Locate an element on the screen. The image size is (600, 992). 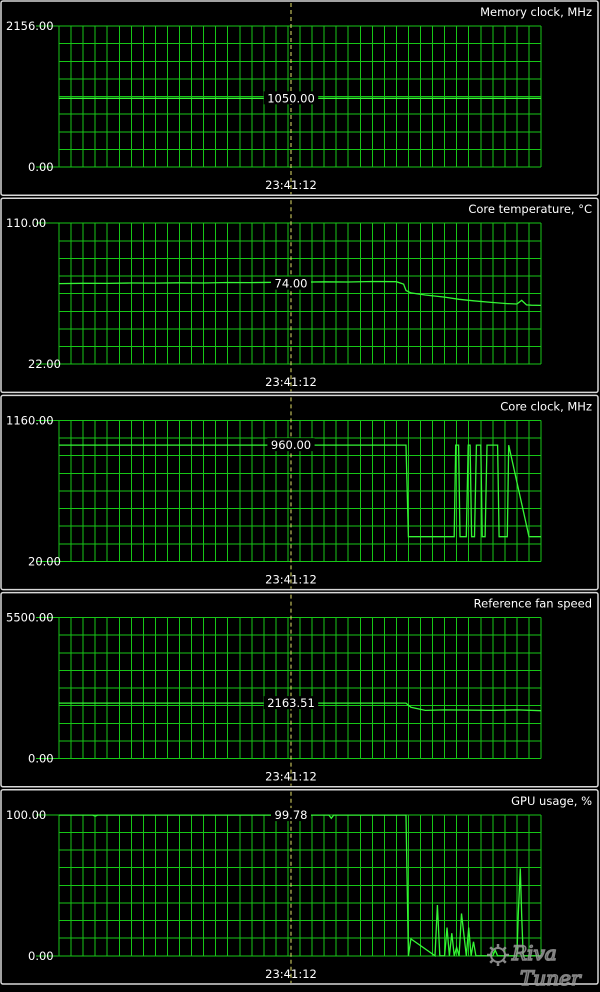
cursor-value-label: 74.00 is located at coordinates (291, 284).